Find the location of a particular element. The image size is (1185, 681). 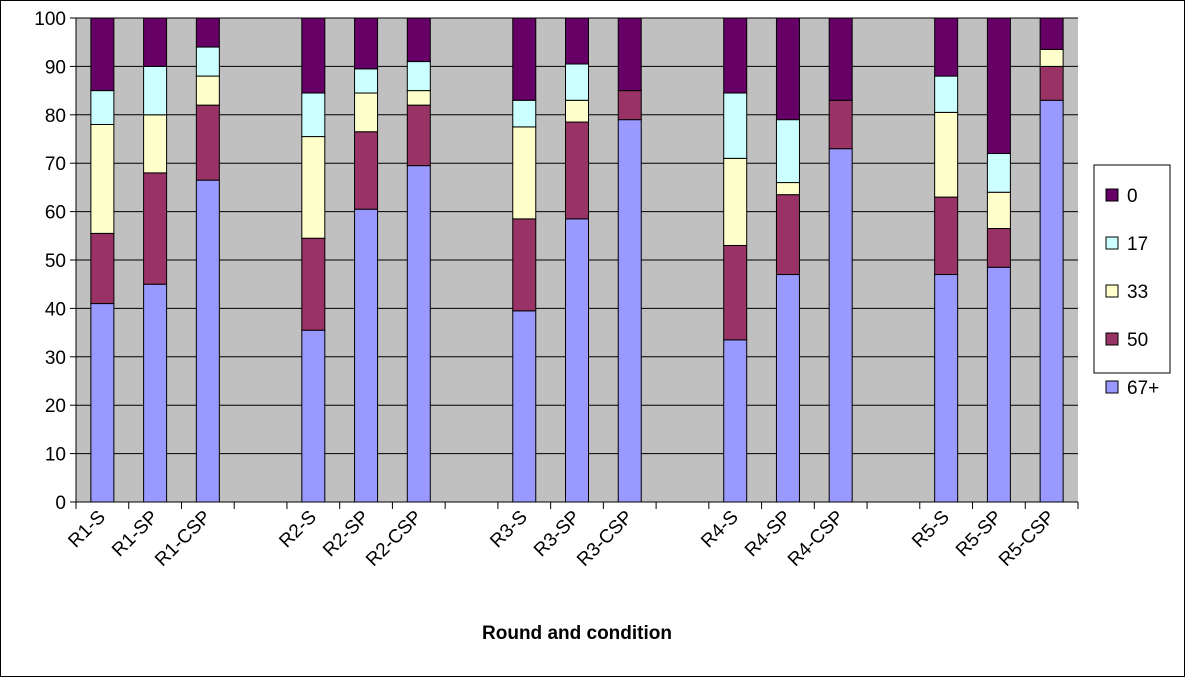

legend-label: 50 is located at coordinates (1137, 340).